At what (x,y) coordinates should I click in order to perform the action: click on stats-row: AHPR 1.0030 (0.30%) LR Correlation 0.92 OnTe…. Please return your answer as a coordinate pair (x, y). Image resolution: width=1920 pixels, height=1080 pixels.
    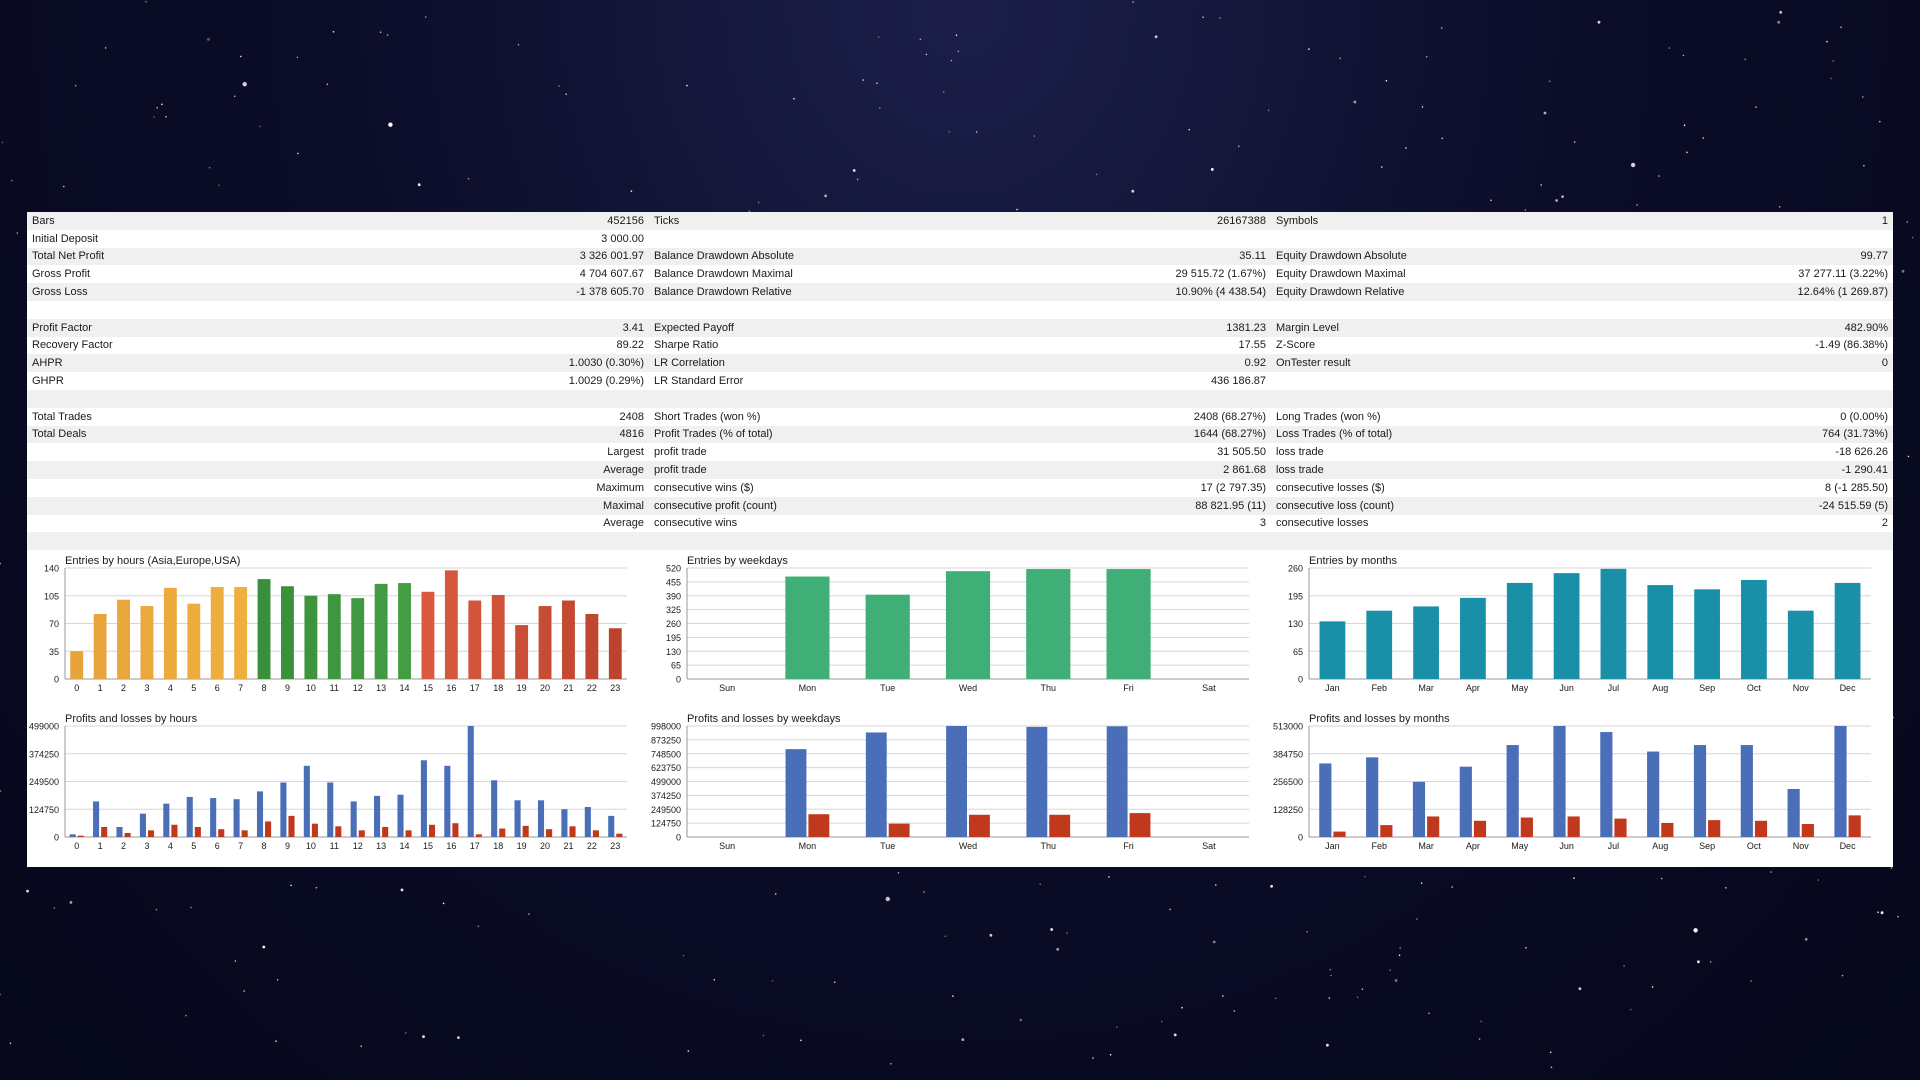
    Looking at the image, I should click on (960, 363).